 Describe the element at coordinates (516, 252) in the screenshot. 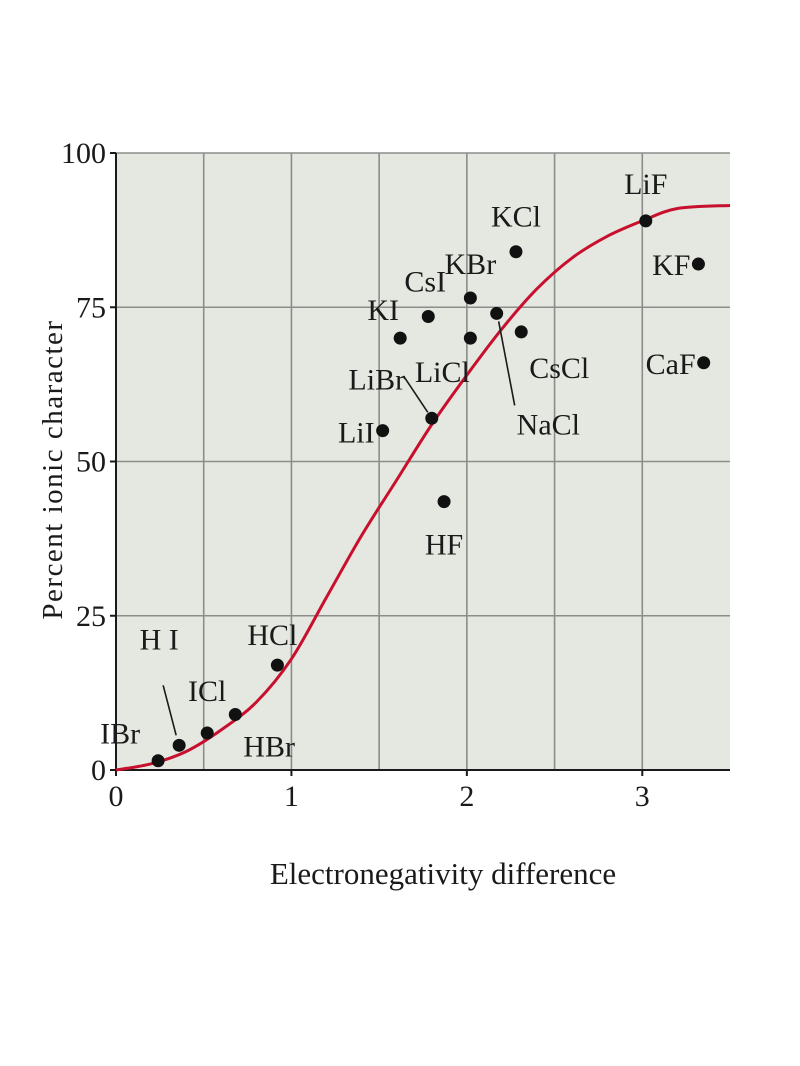

I see `point-kcl` at that location.